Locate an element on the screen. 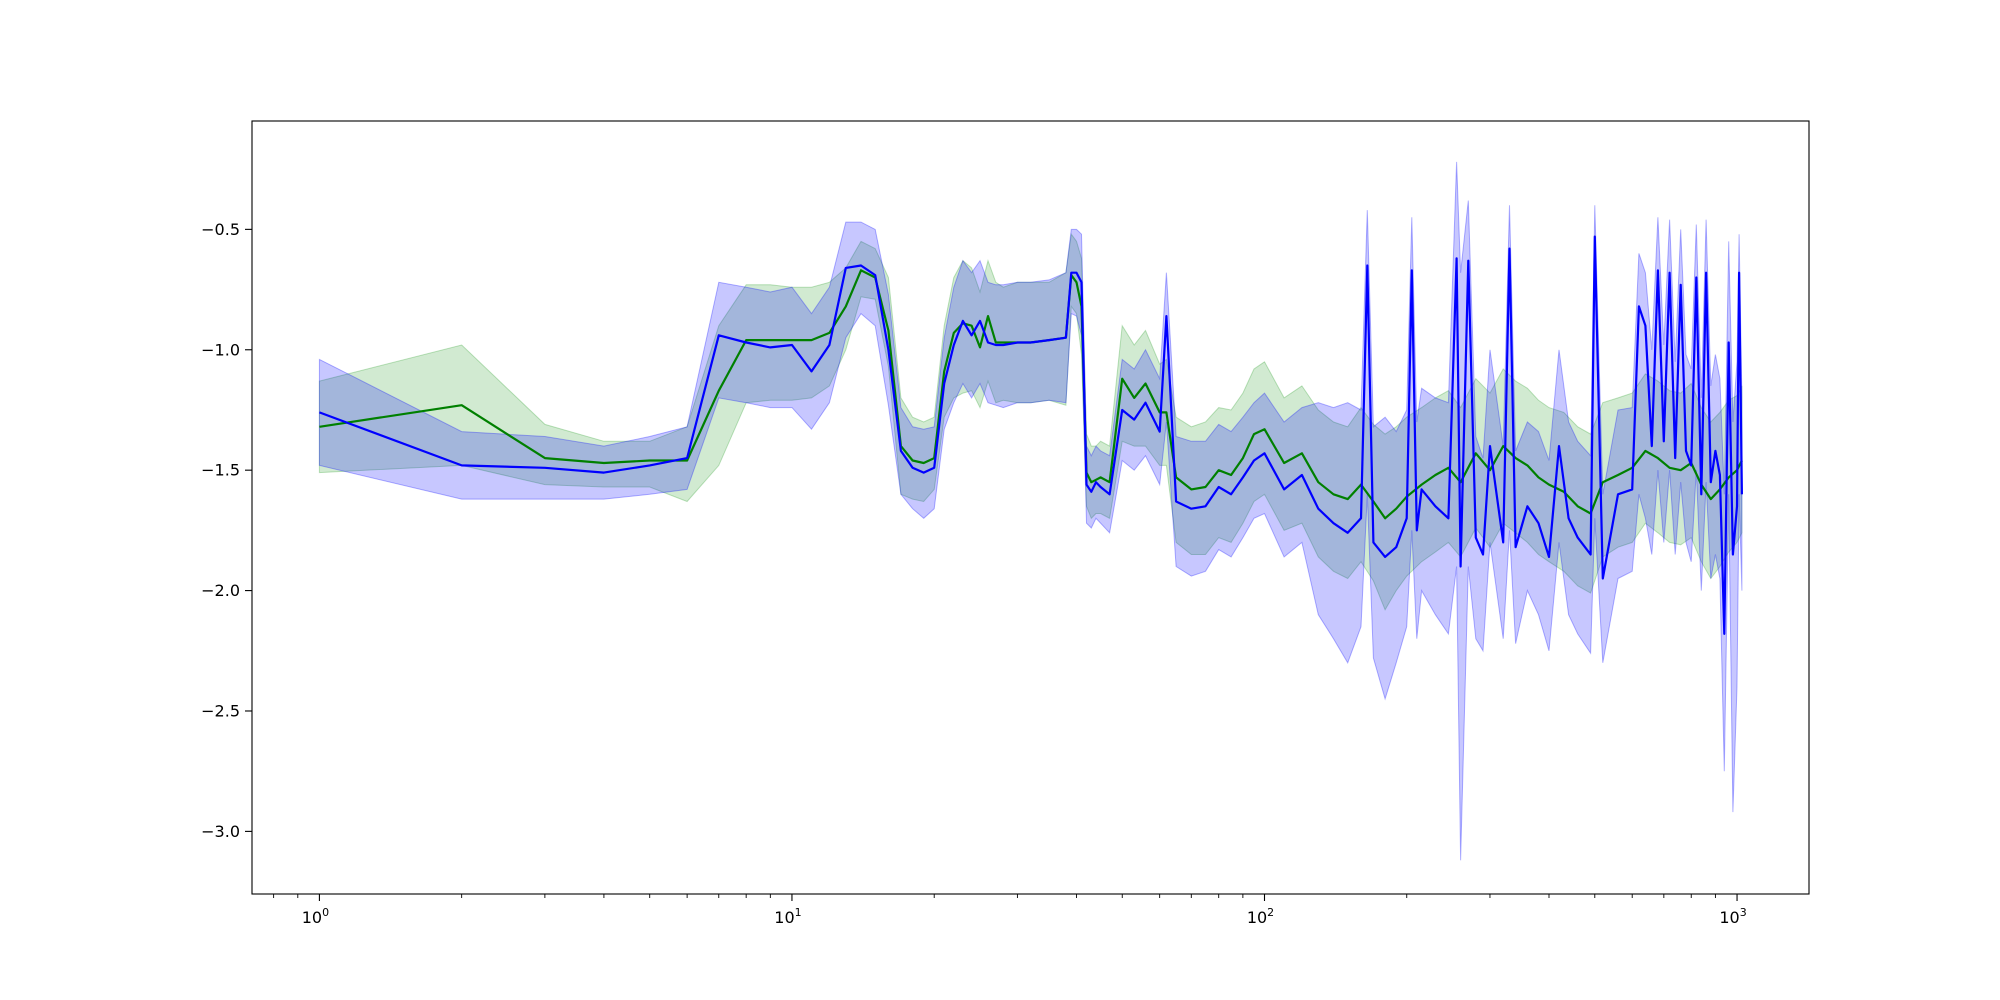 This screenshot has height=1000, width=2000. x-tick-label: 10³ is located at coordinates (1732, 916).